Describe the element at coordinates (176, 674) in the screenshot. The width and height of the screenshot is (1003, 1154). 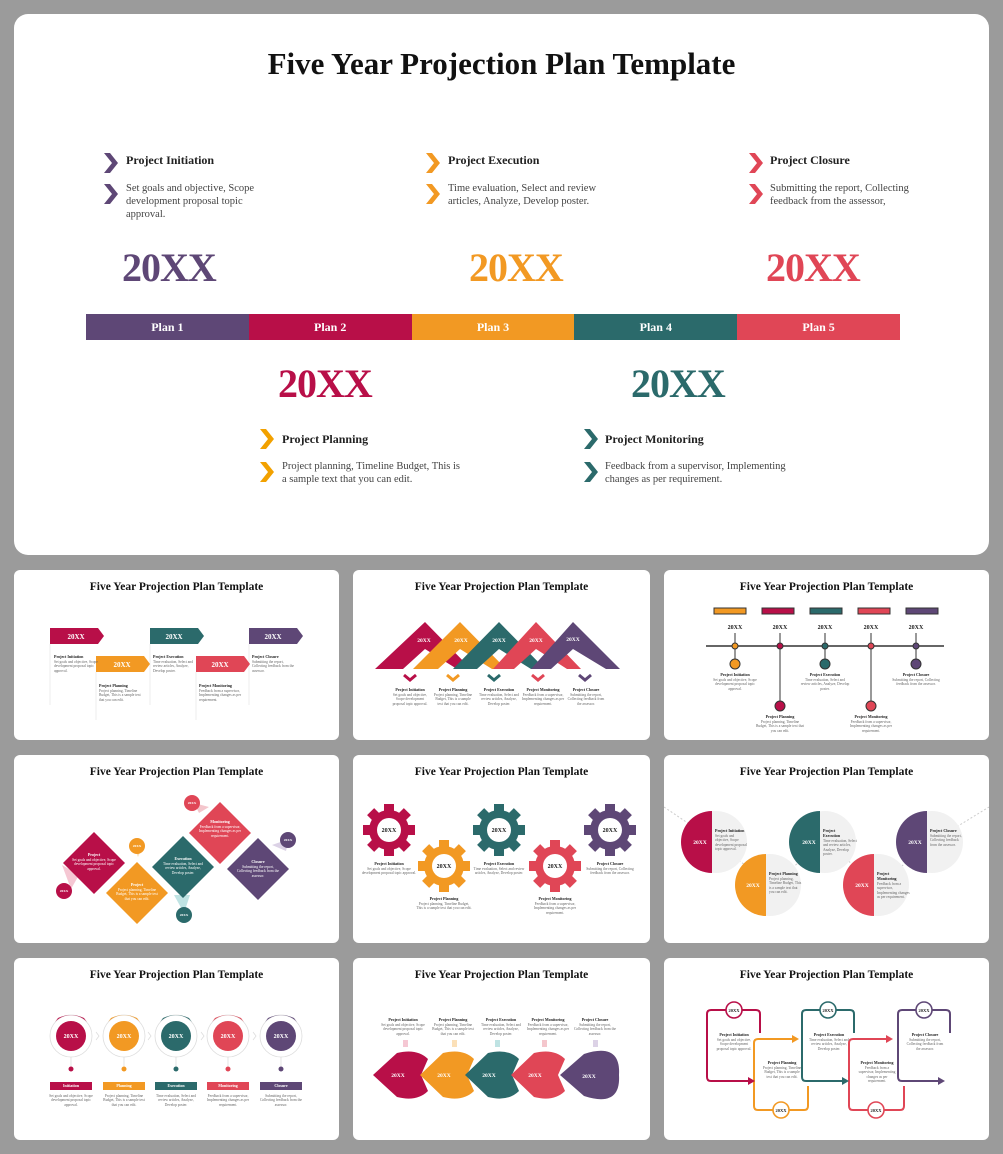
I see `flag-timeline-graphic: 20XX 20XX 20XX 20XX 20XX` at that location.